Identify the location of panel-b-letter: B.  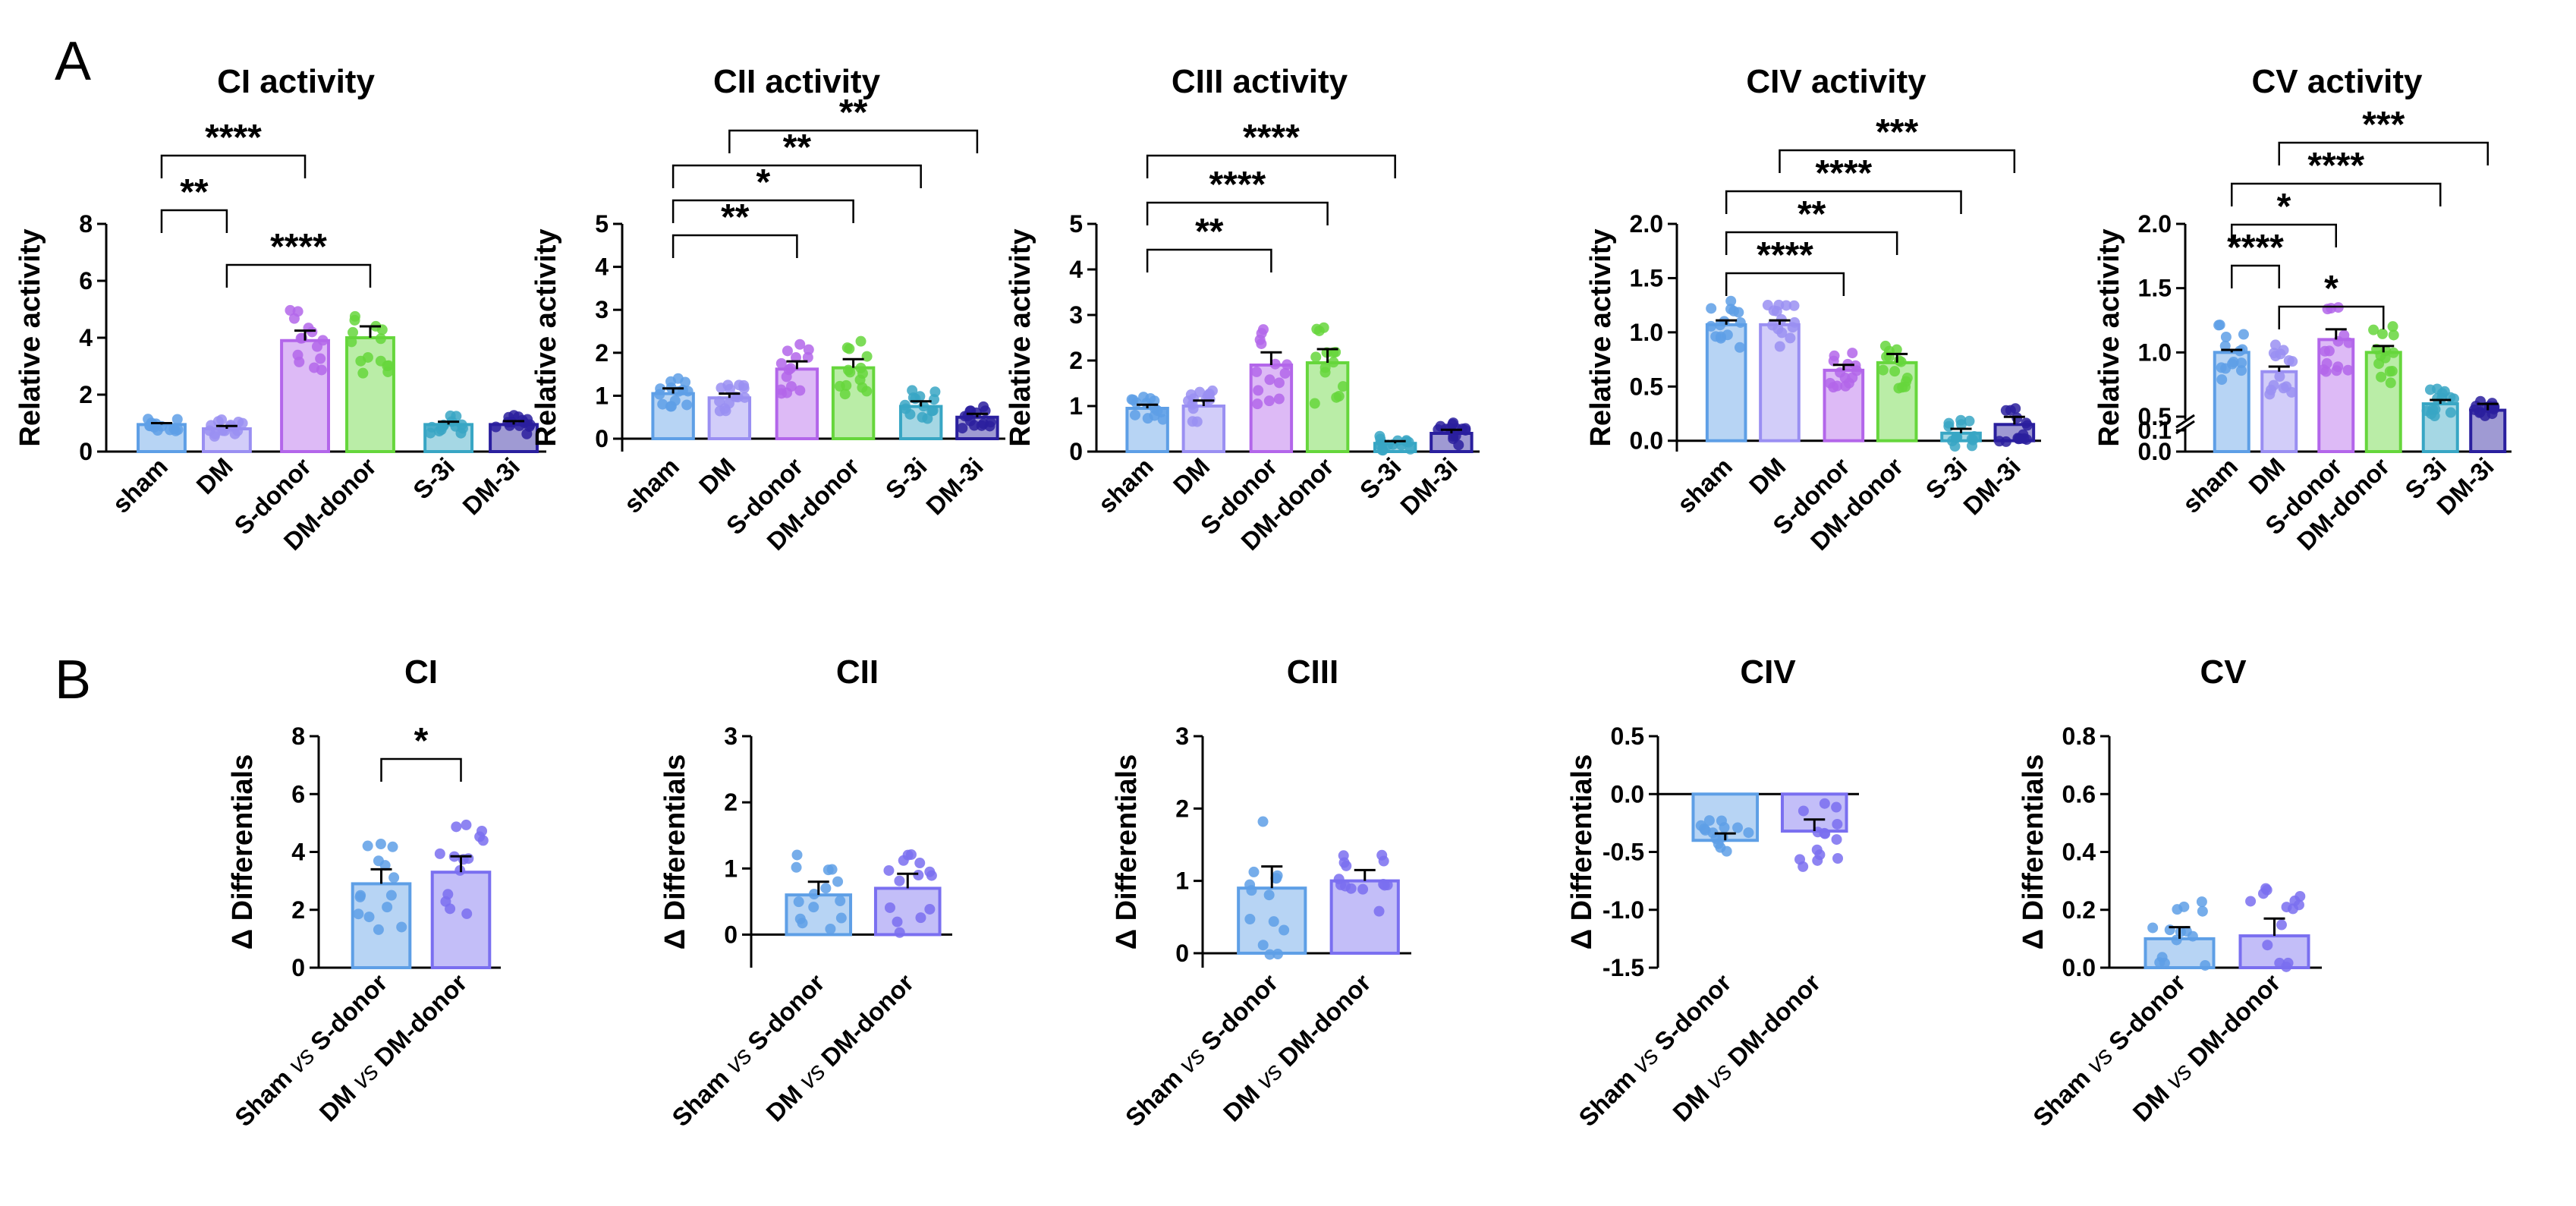
(73, 680).